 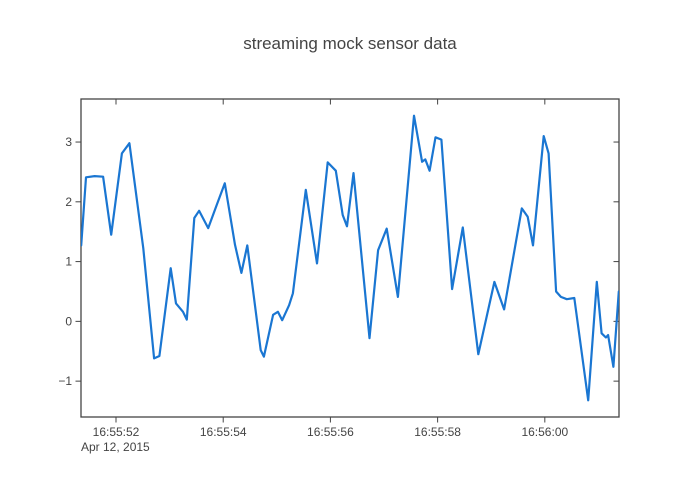 I want to click on y-tick-label: −1, so click(x=65, y=381).